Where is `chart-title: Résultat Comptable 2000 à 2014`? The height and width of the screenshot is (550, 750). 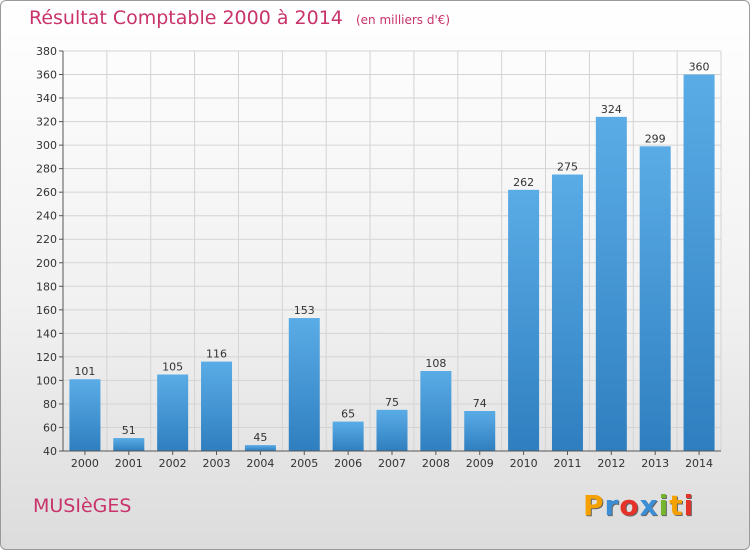
chart-title: Résultat Comptable 2000 à 2014 is located at coordinates (186, 18).